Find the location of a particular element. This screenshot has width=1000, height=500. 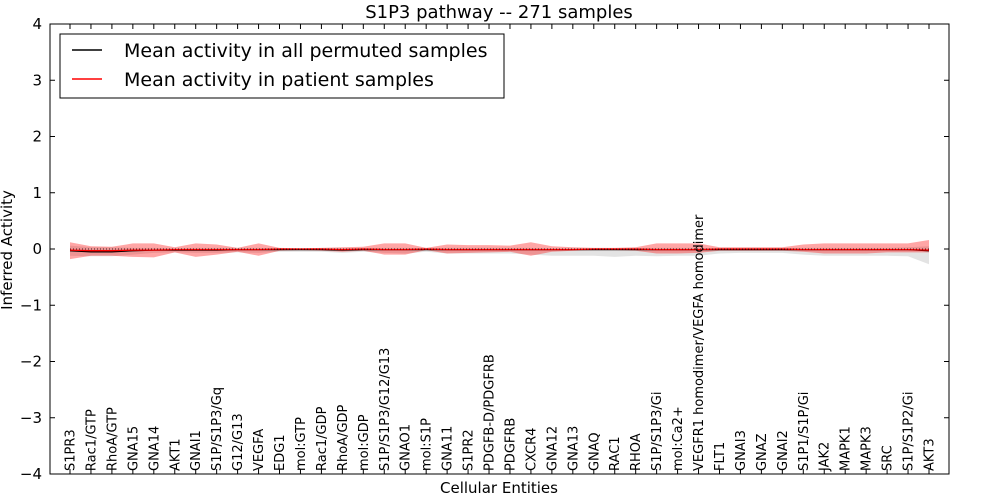

legend-label-permuted: Mean activity in all permuted samples is located at coordinates (305, 51).